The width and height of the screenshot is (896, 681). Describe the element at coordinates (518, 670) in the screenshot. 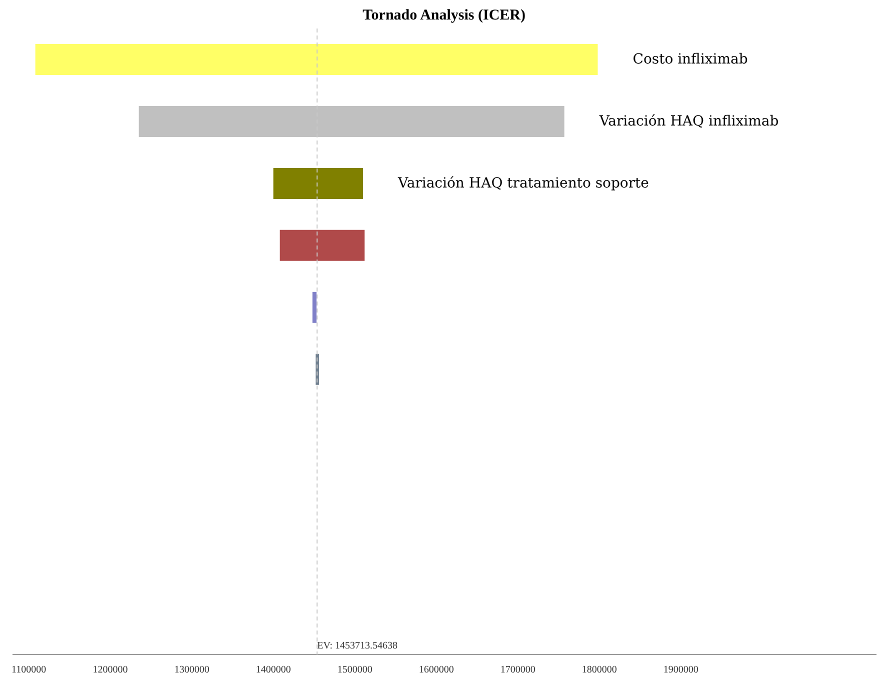

I see `x-tick-label: 1700000` at that location.